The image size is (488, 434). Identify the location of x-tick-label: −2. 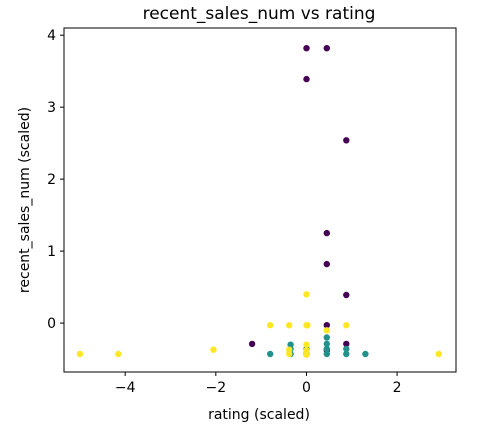
(215, 388).